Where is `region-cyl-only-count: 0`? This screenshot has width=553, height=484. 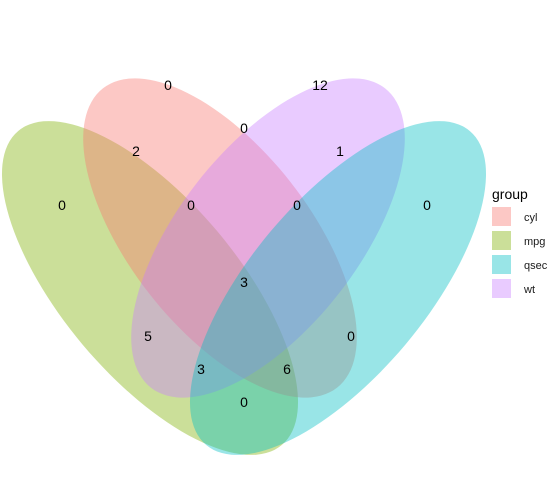
region-cyl-only-count: 0 is located at coordinates (168, 85).